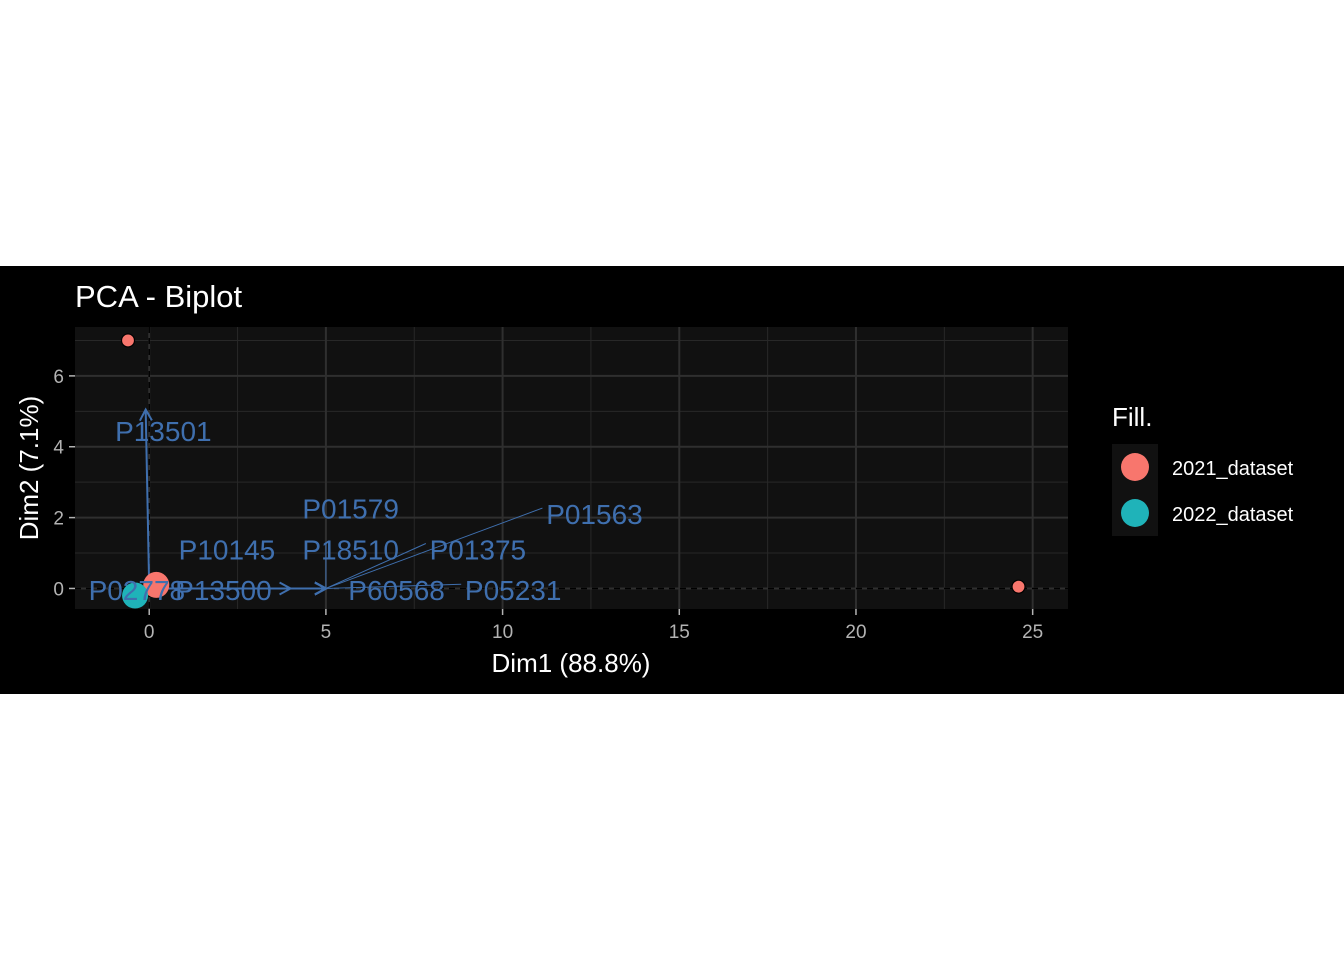  I want to click on x-axis-title: Dim1 (88.8%), so click(571, 663).